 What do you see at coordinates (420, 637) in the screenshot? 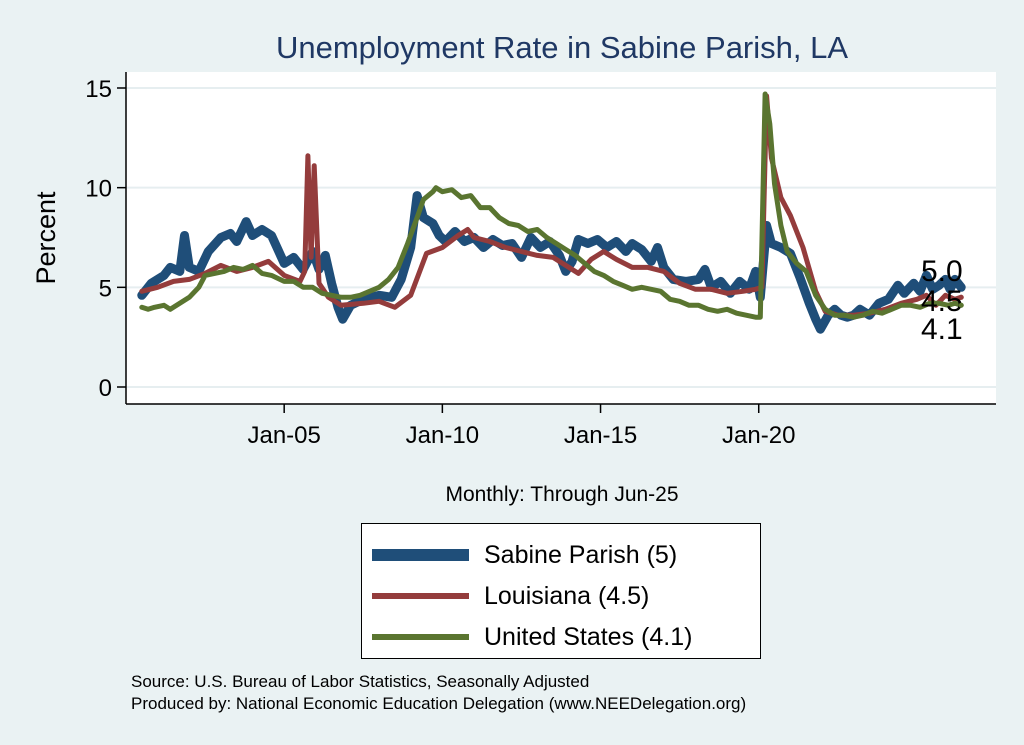
I see `legend-swatch-us` at bounding box center [420, 637].